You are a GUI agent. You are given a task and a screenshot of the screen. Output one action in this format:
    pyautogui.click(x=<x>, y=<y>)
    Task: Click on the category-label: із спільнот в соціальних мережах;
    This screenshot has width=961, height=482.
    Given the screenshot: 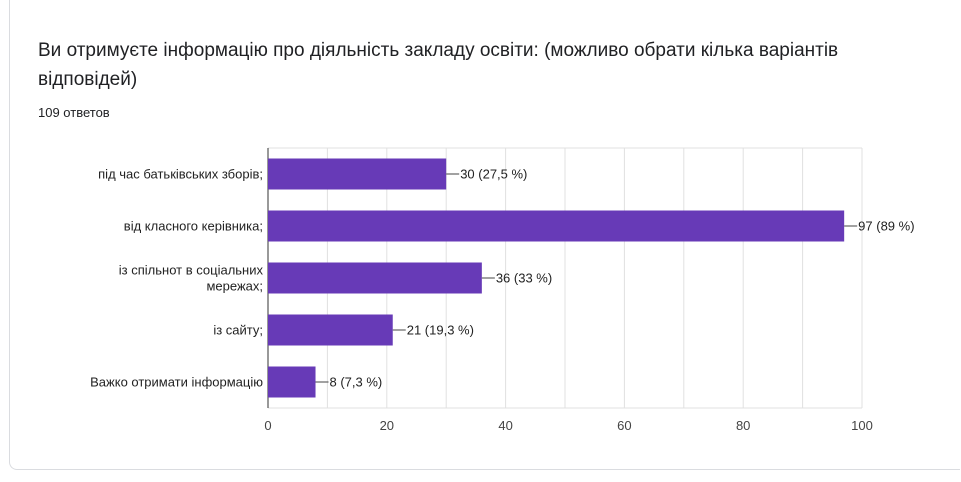 What is the action you would take?
    pyautogui.click(x=191, y=278)
    